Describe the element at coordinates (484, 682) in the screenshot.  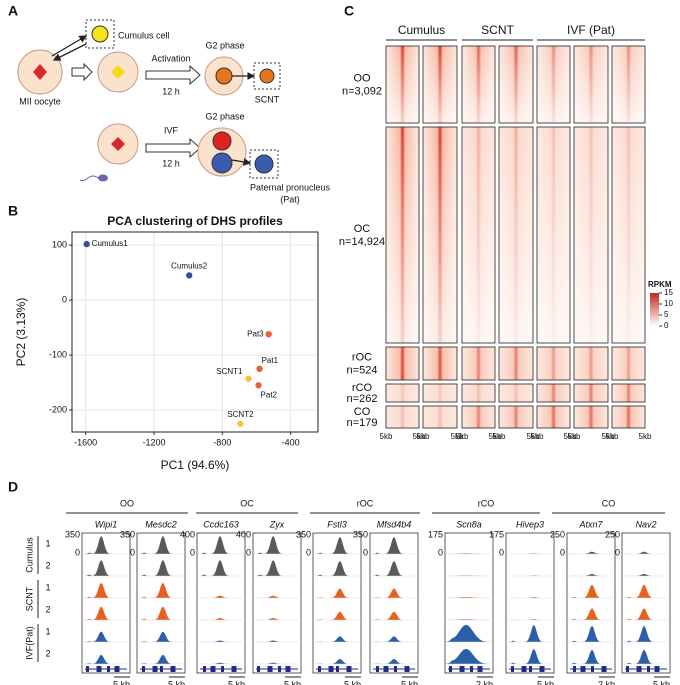
I see `scale-label: 2 kb` at that location.